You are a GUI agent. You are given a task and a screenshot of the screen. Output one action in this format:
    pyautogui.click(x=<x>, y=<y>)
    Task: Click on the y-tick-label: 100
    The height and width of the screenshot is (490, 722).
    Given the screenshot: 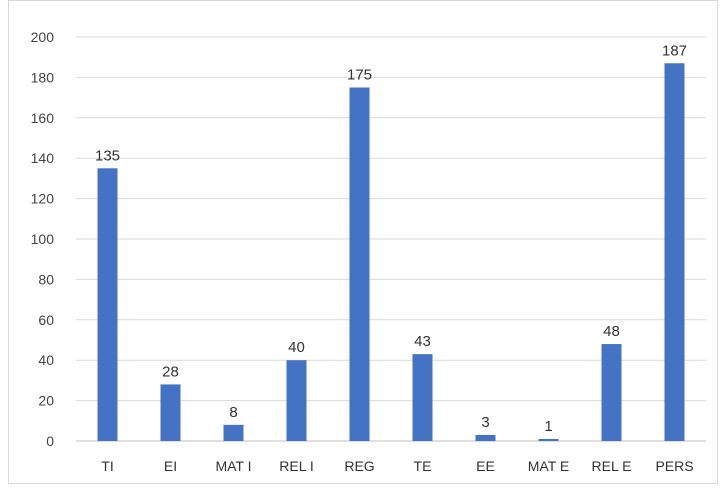 What is the action you would take?
    pyautogui.click(x=43, y=239)
    